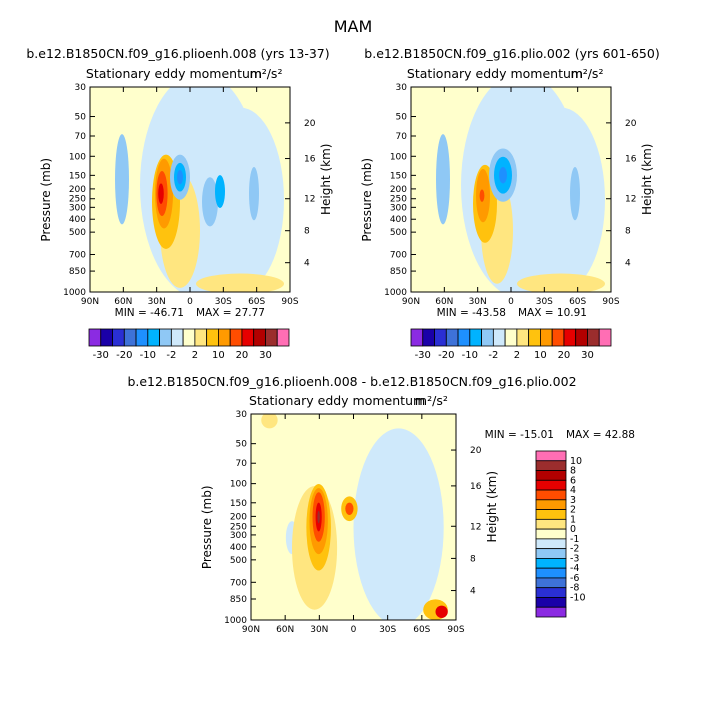 The width and height of the screenshot is (706, 706). I want to click on y-tick-label: 1000, so click(235, 621).